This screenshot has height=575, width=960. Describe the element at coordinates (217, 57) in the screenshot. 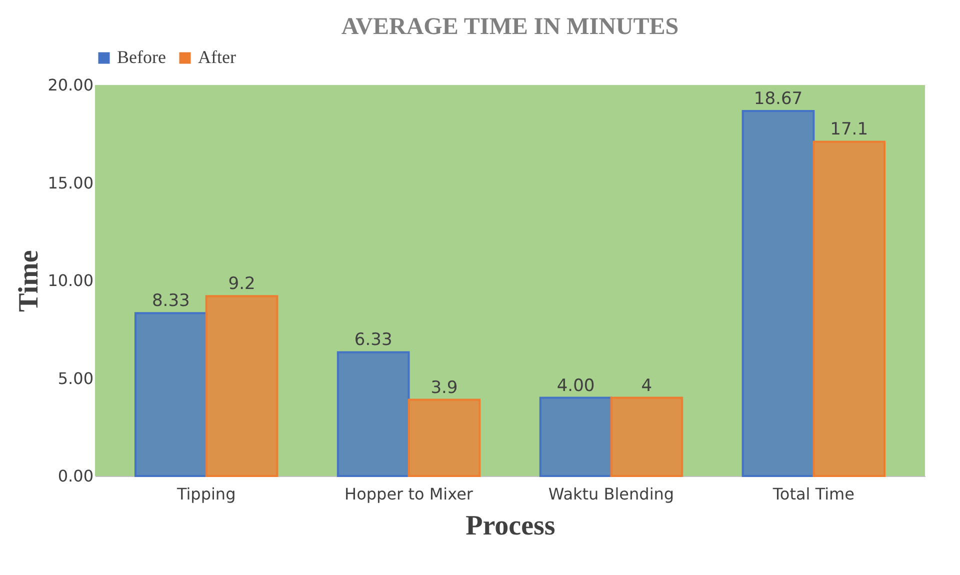

I see `legend-label: After` at that location.